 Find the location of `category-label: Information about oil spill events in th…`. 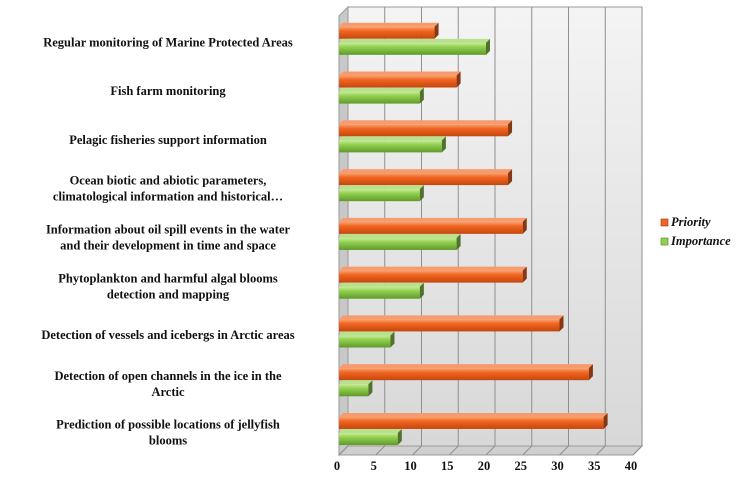

category-label: Information about oil spill events in th… is located at coordinates (168, 238).